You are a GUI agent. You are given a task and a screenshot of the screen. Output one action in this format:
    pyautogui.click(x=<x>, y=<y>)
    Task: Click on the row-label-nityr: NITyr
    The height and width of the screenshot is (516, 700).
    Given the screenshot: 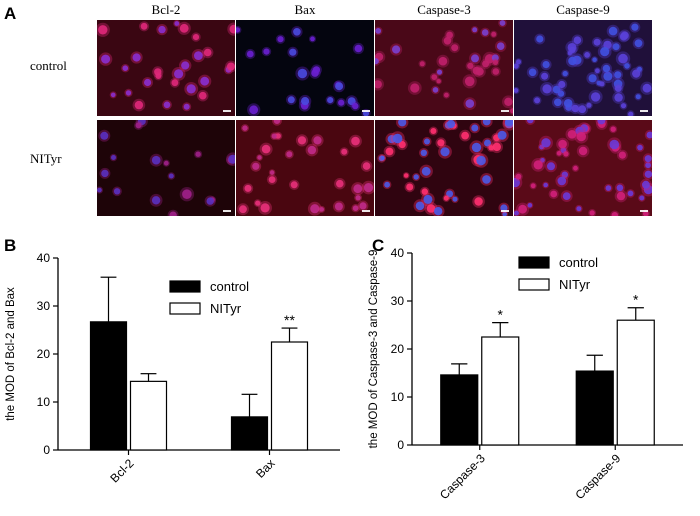 What is the action you would take?
    pyautogui.click(x=46, y=158)
    